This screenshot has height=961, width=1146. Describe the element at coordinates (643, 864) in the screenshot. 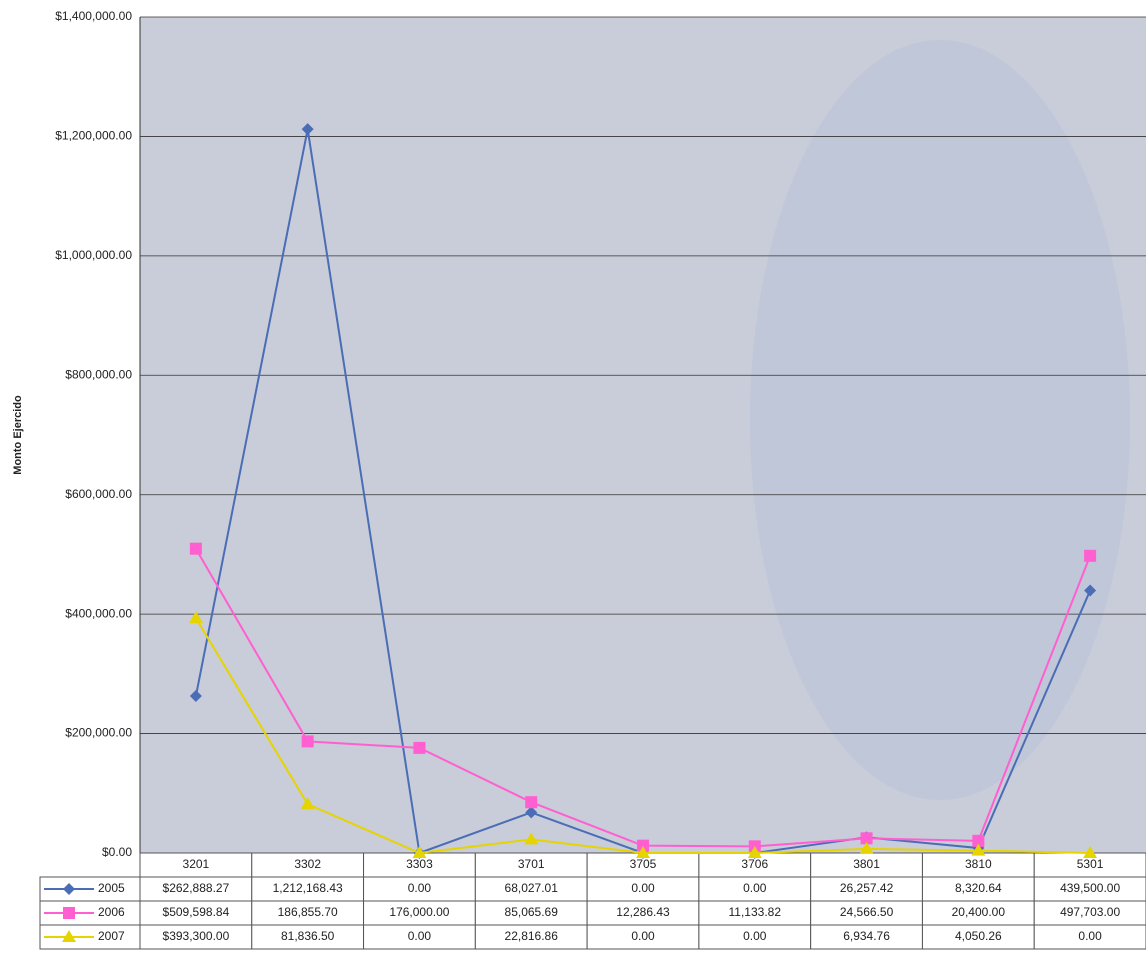

I see `x-tick-label: 3705` at that location.